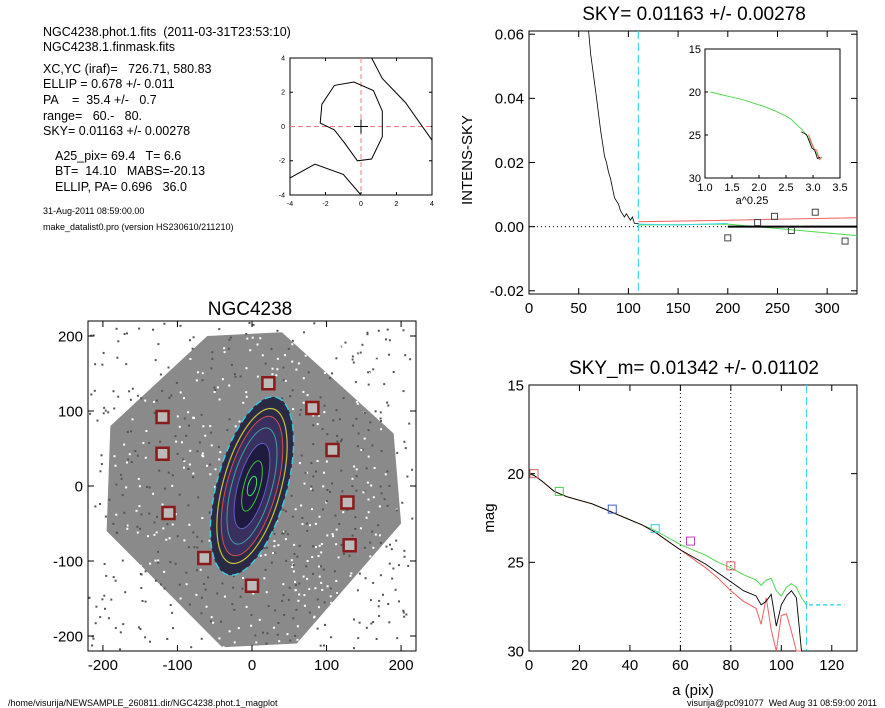 Image resolution: width=885 pixels, height=708 pixels. I want to click on mag-xtick-label: 40, so click(630, 665).